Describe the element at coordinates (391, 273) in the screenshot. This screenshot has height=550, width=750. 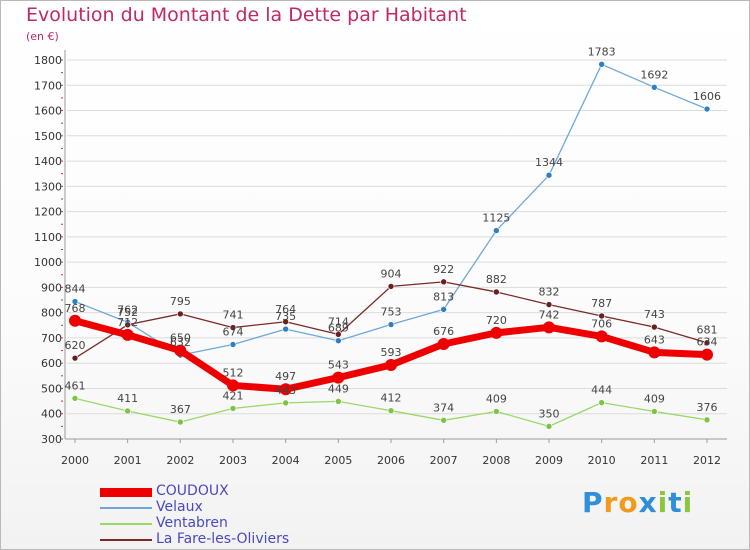
I see `data-label: 904` at that location.